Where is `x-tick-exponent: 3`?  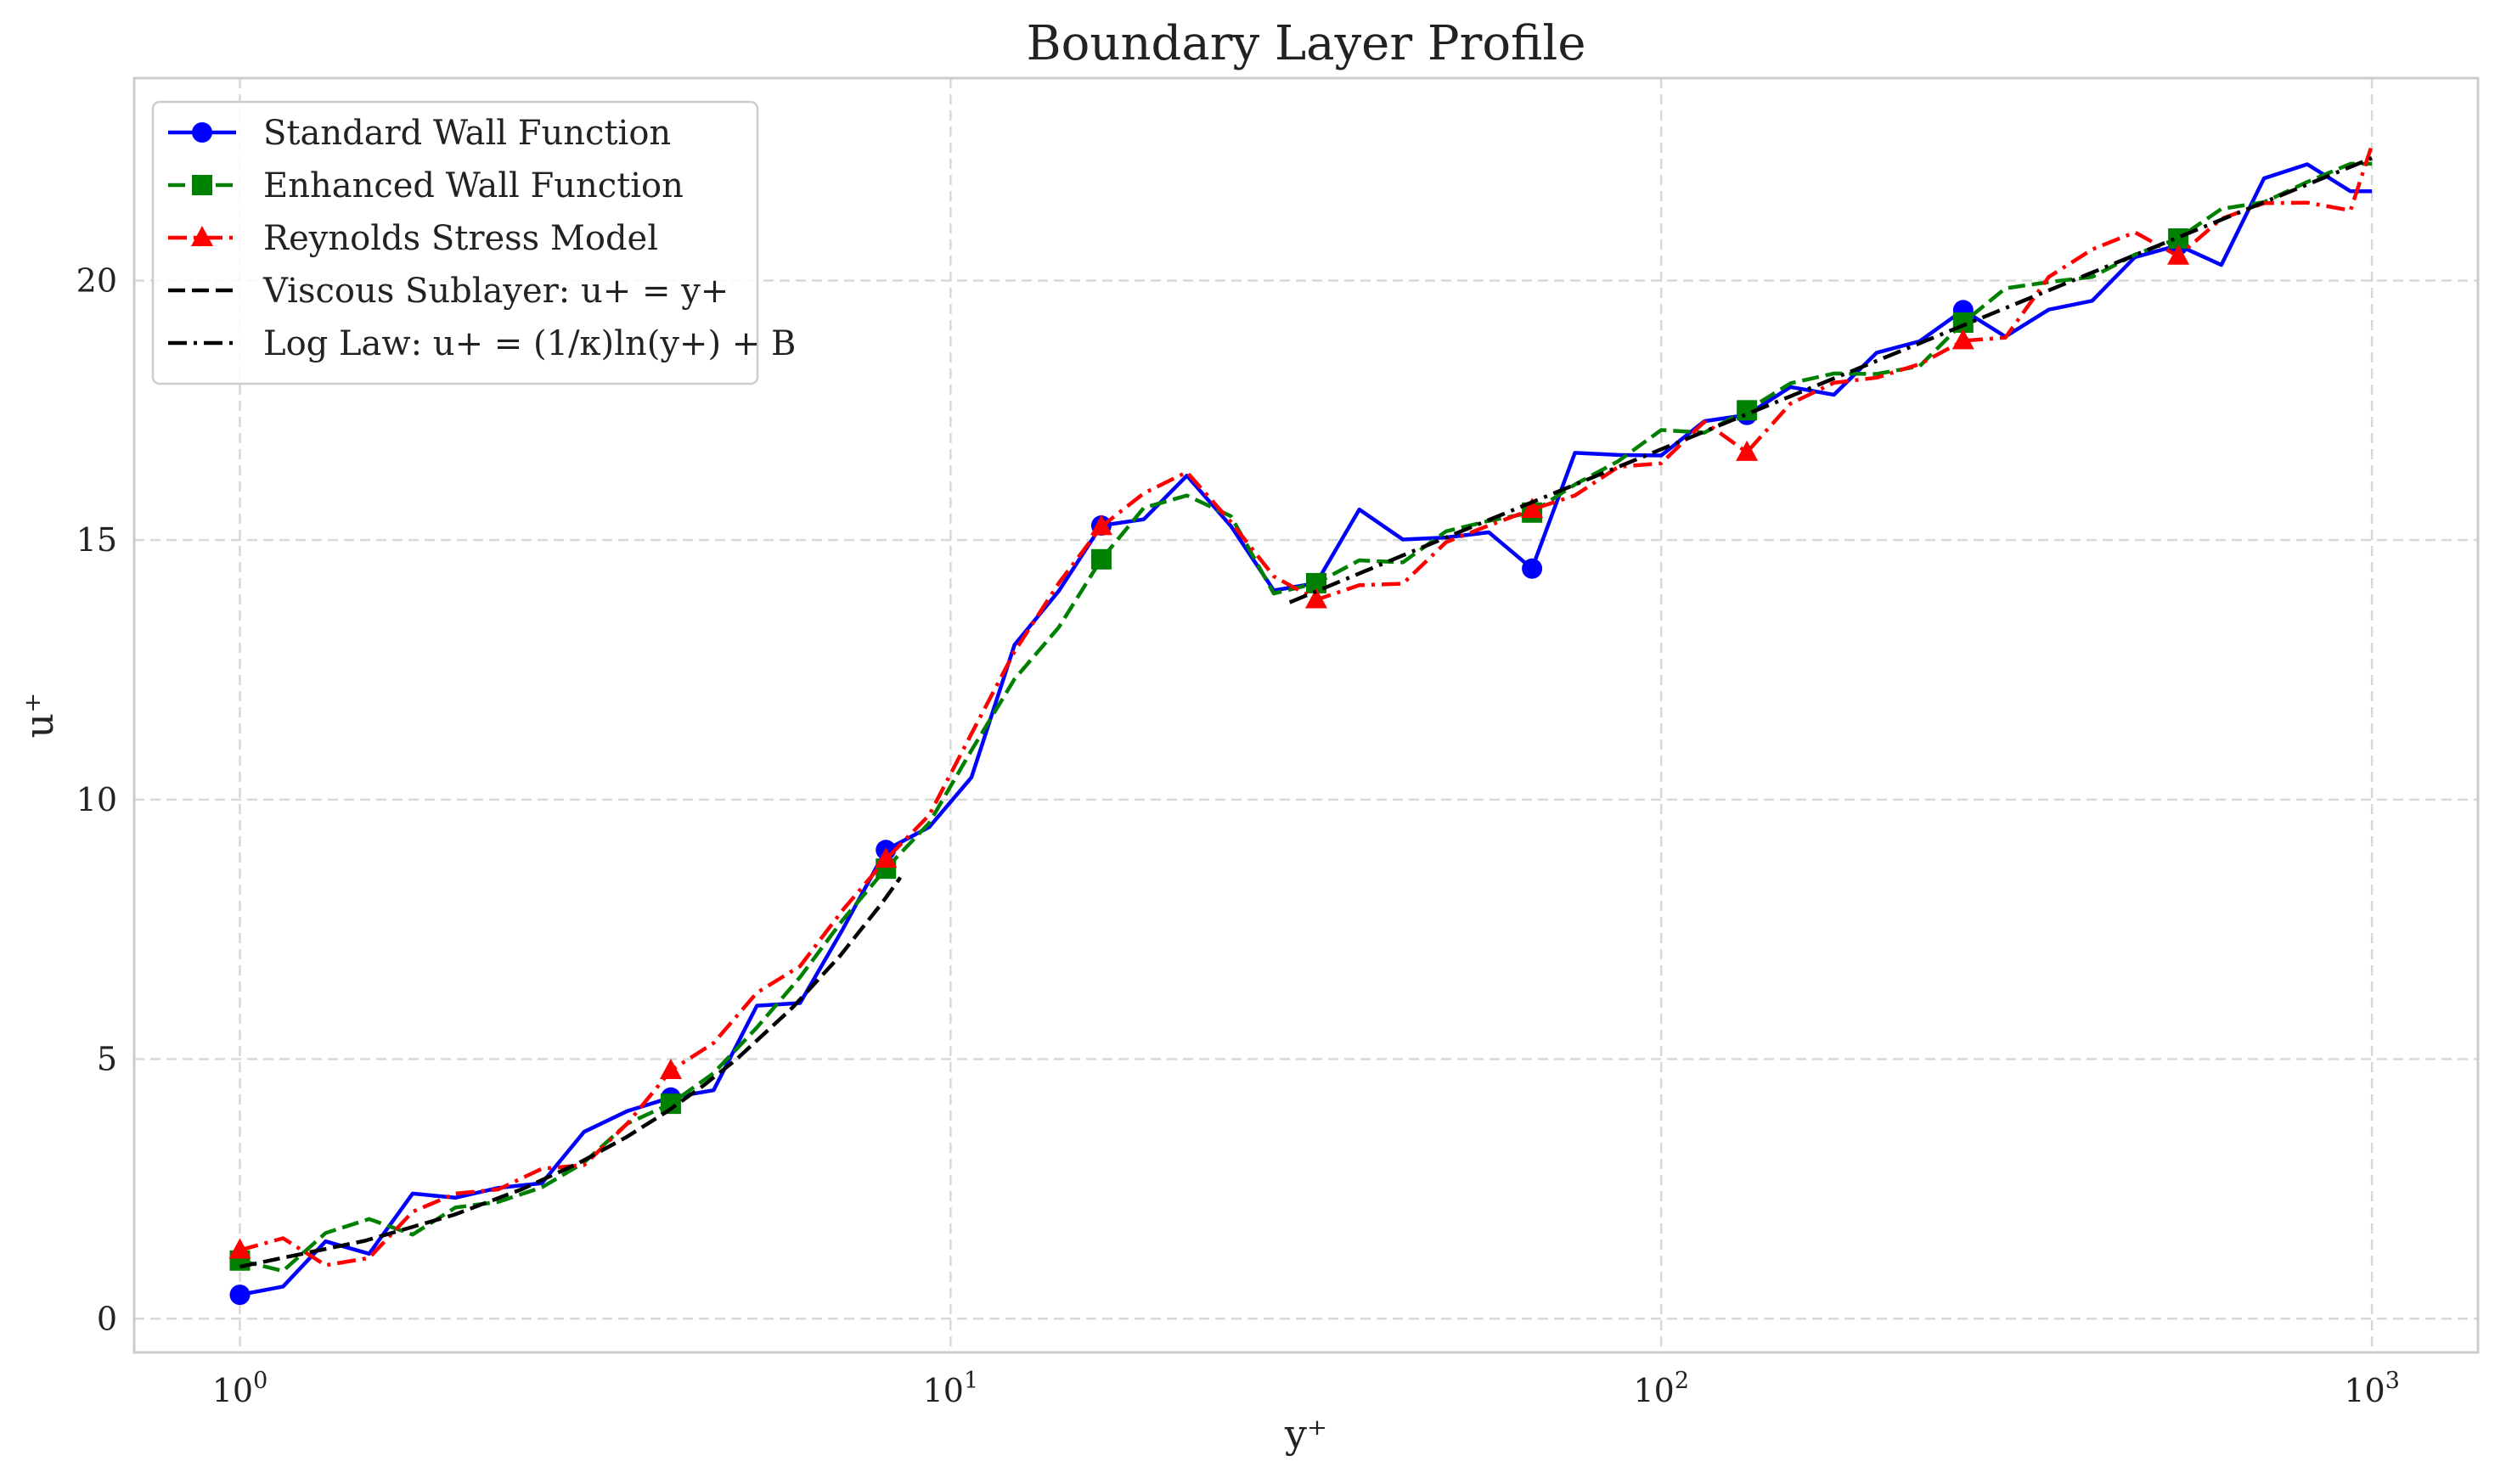
x-tick-exponent: 3 is located at coordinates (2392, 1381).